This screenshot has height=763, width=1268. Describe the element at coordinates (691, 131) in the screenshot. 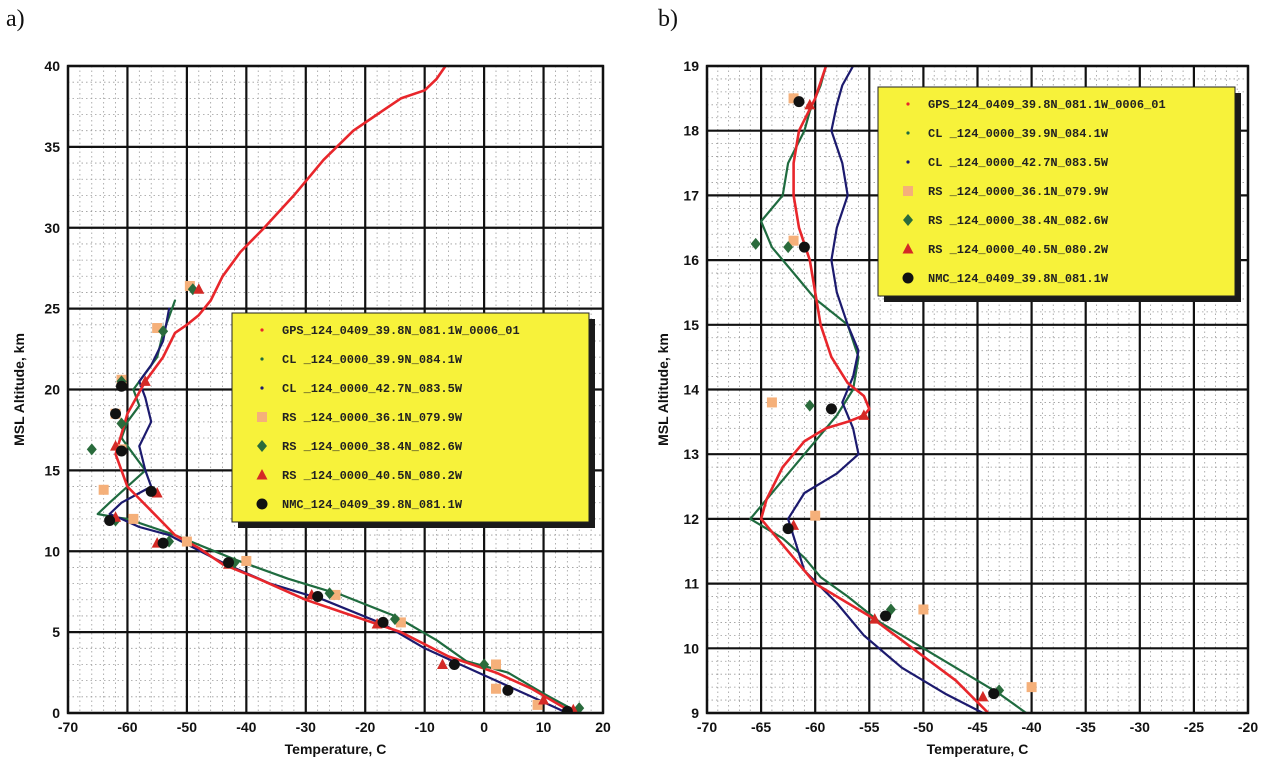

I see `y-tick-label: 18` at that location.